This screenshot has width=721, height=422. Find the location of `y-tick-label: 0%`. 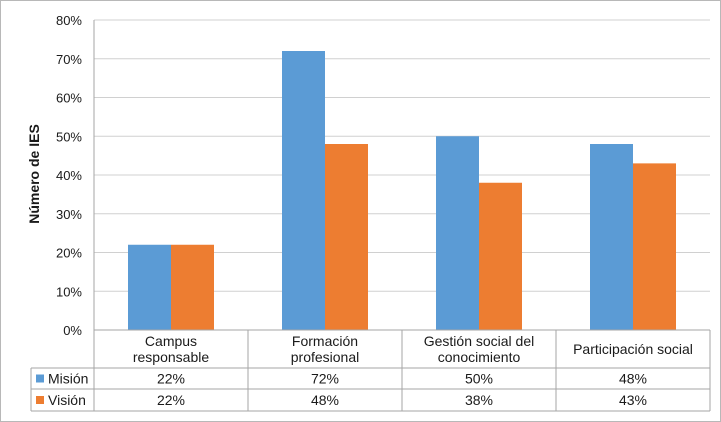

y-tick-label: 0% is located at coordinates (72, 330).